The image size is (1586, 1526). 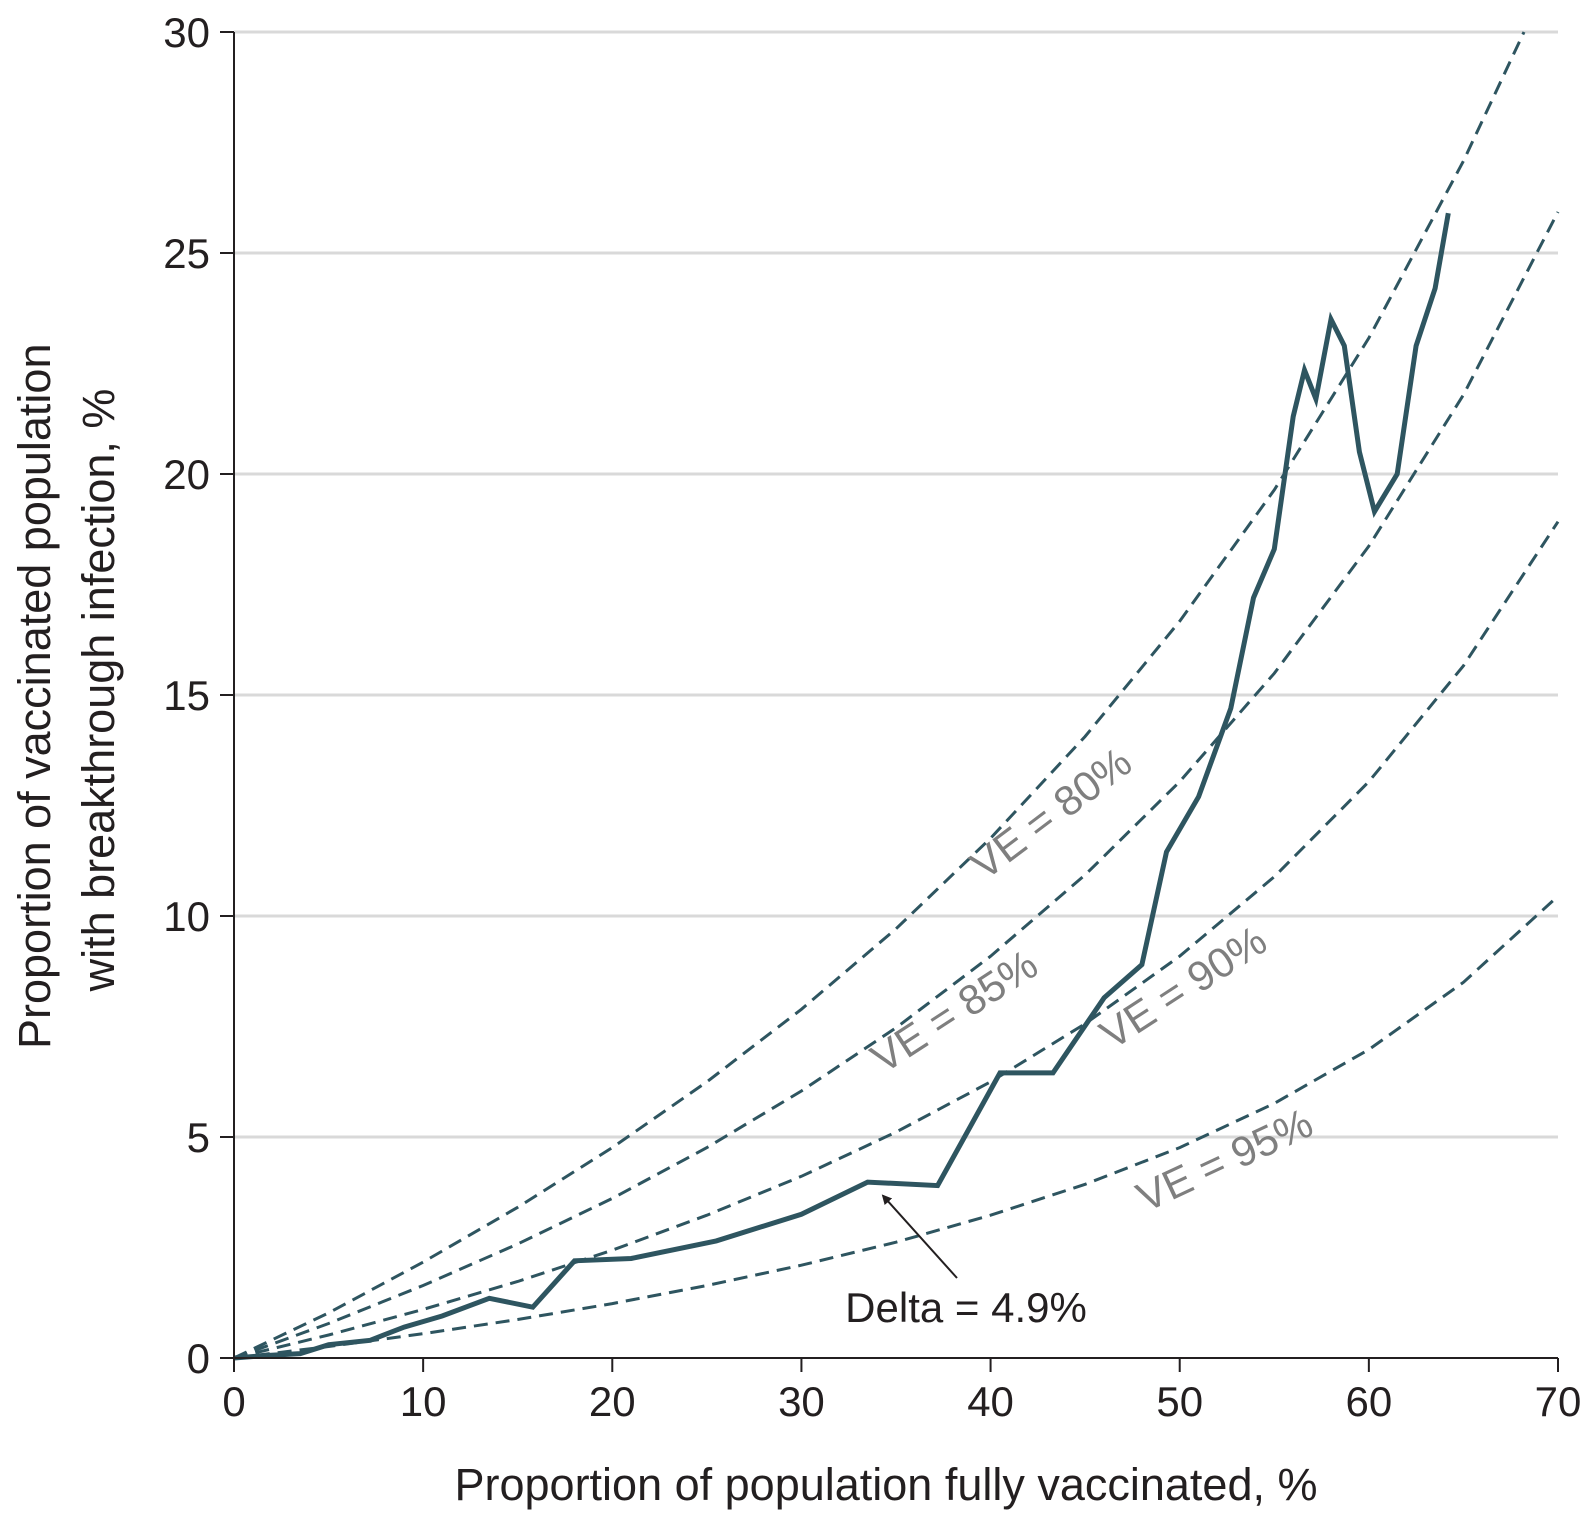 I want to click on y-axis-title-line-1: Proportion of vaccinated population, so click(x=34, y=696).